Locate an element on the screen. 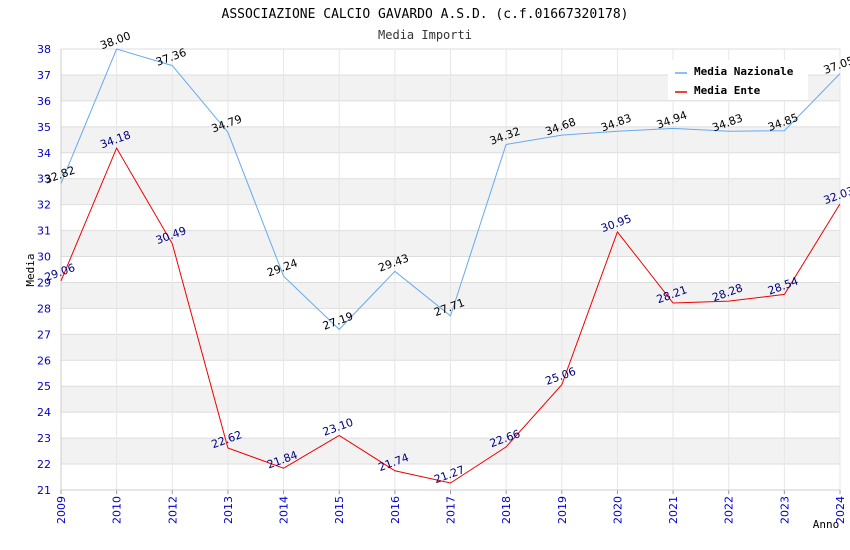  x-tick-label: 2009 is located at coordinates (61, 510).